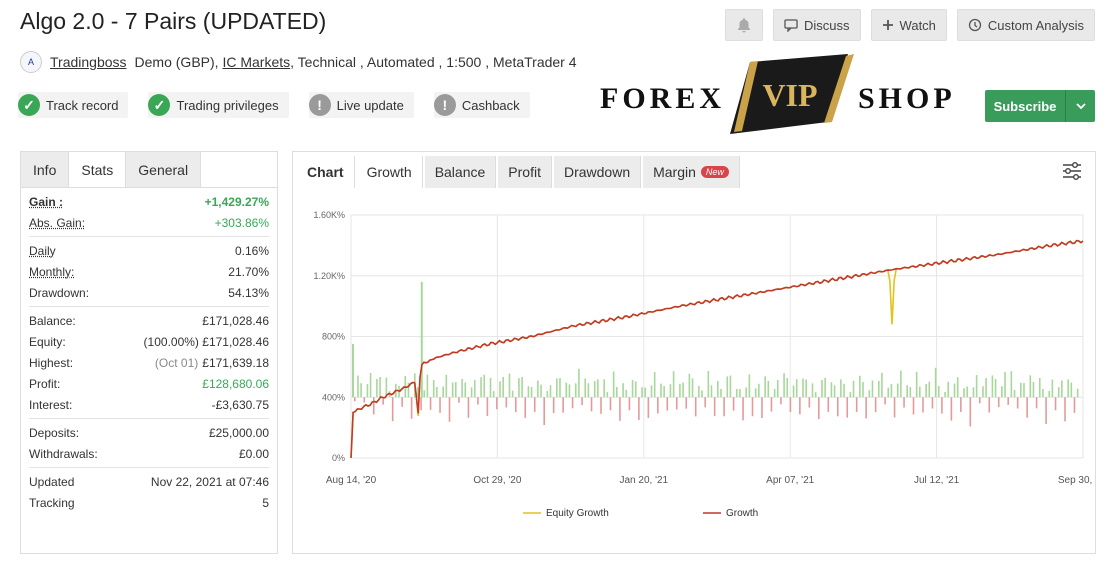 Image resolution: width=1110 pixels, height=567 pixels. What do you see at coordinates (46, 201) in the screenshot?
I see `gain-label: Gain :` at bounding box center [46, 201].